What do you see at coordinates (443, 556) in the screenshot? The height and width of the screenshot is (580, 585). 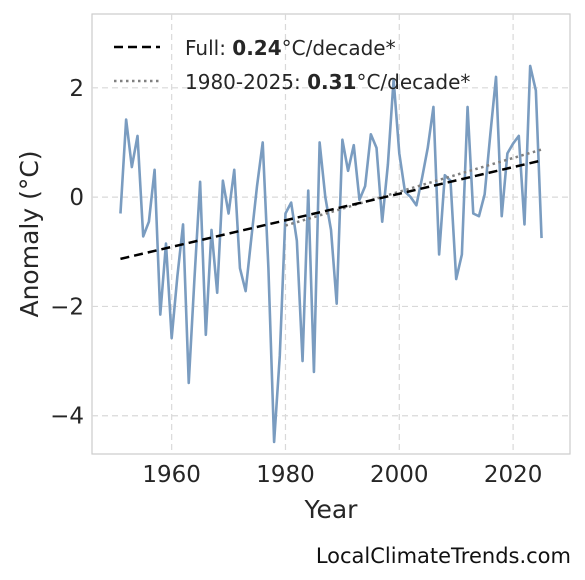 I see `credit-text: LocalClimateTrends.com` at bounding box center [443, 556].